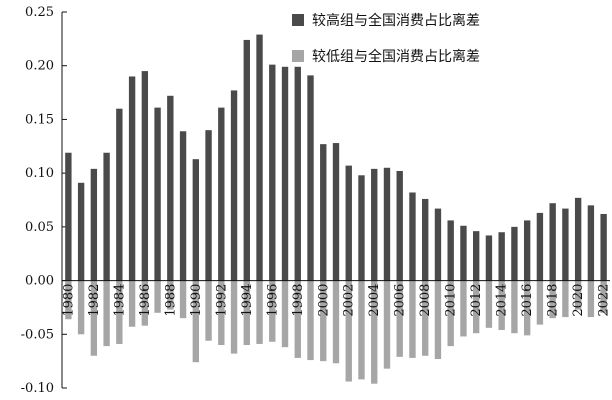 The width and height of the screenshot is (612, 400). I want to click on x-tick-label: 2000, so click(323, 300).